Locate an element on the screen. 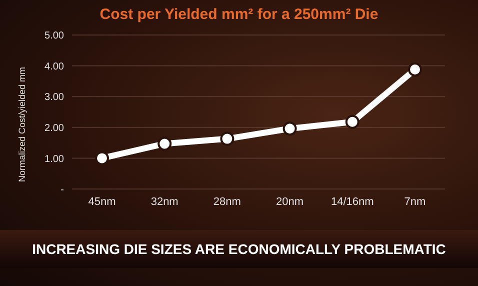  x-tick-label: 32nm is located at coordinates (164, 202).